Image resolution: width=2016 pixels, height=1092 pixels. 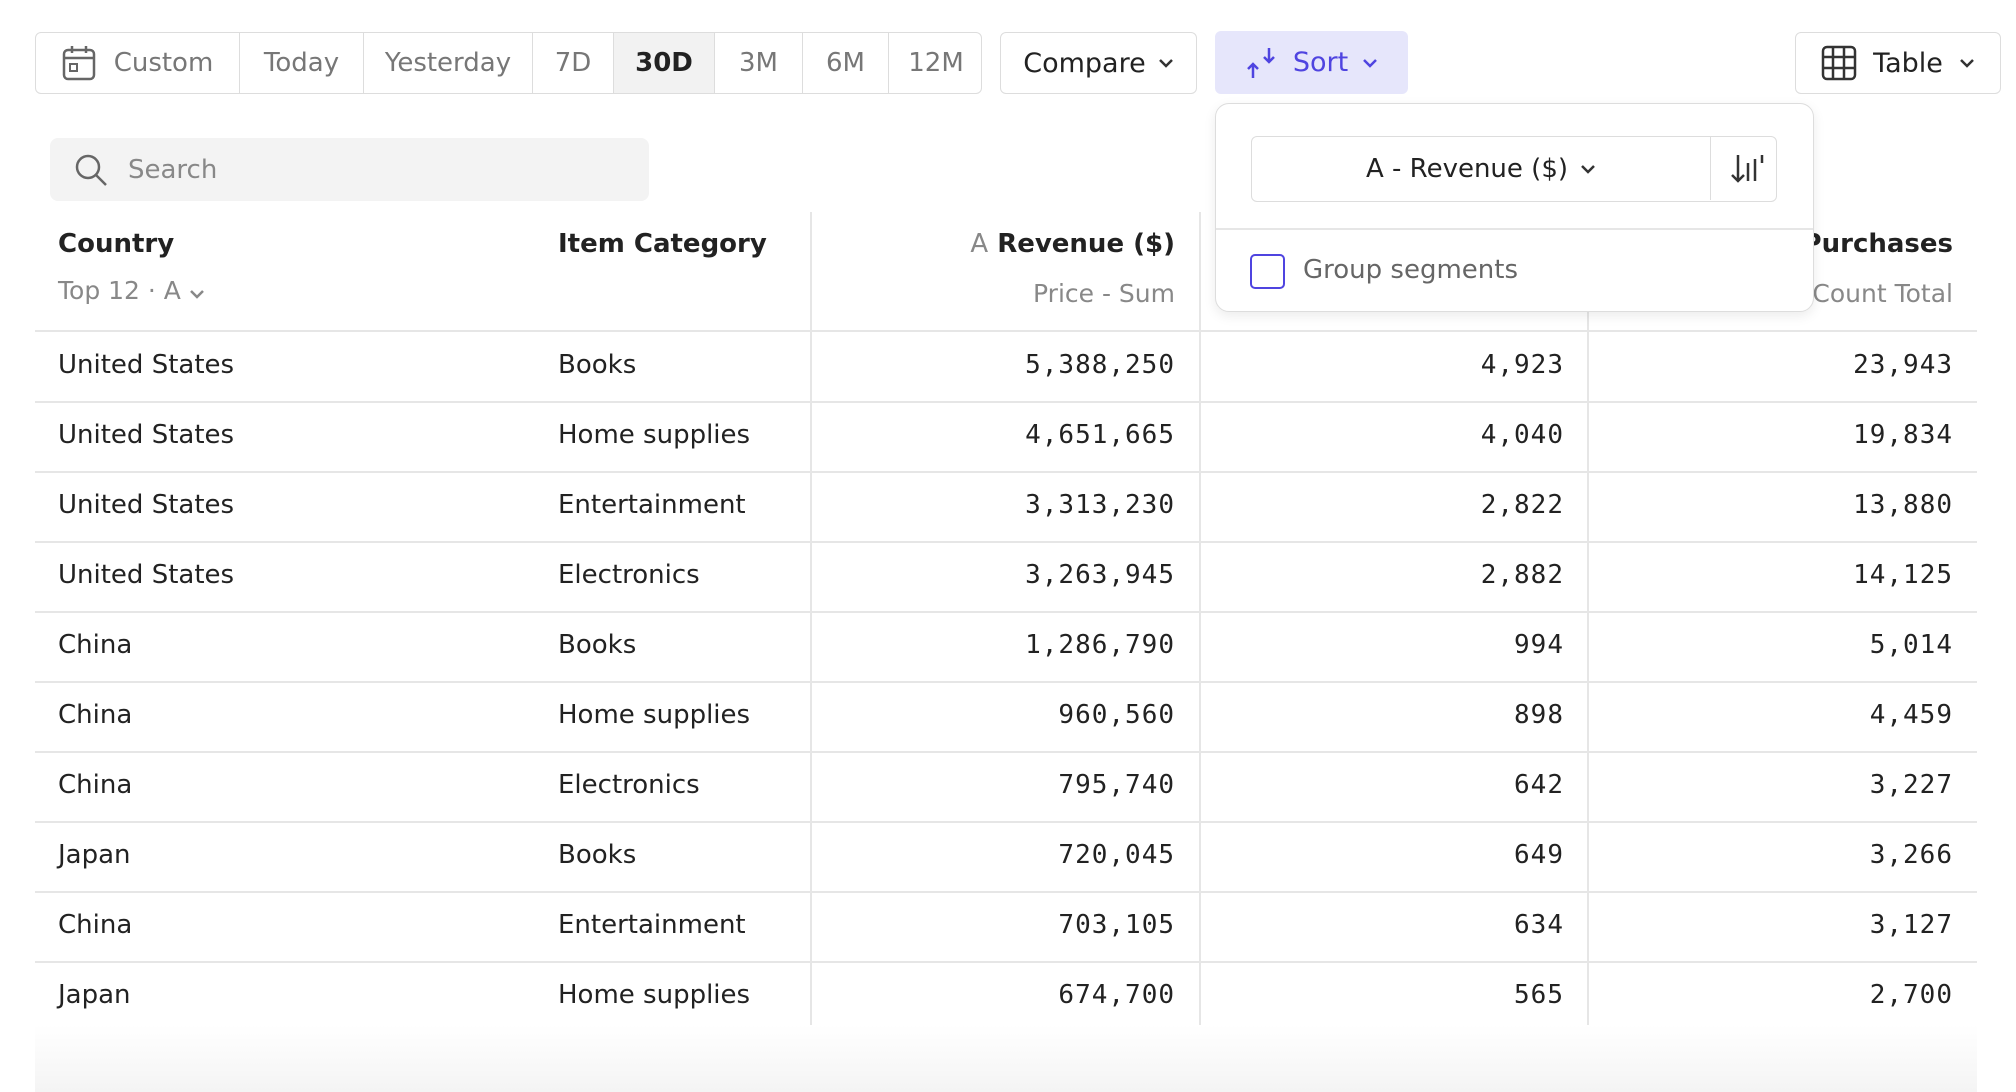 What do you see at coordinates (1116, 715) in the screenshot?
I see `cell-number: 960,560` at bounding box center [1116, 715].